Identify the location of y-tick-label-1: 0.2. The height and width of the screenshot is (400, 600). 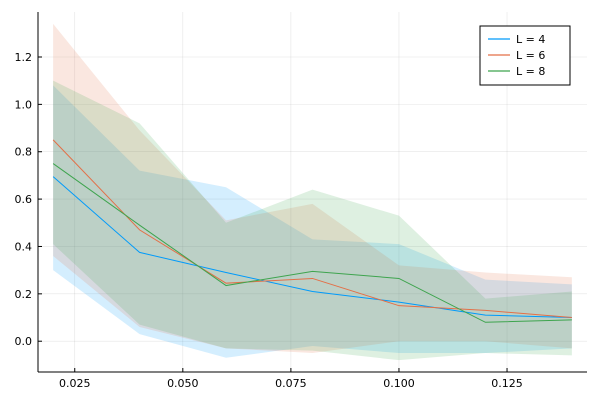
(24, 294).